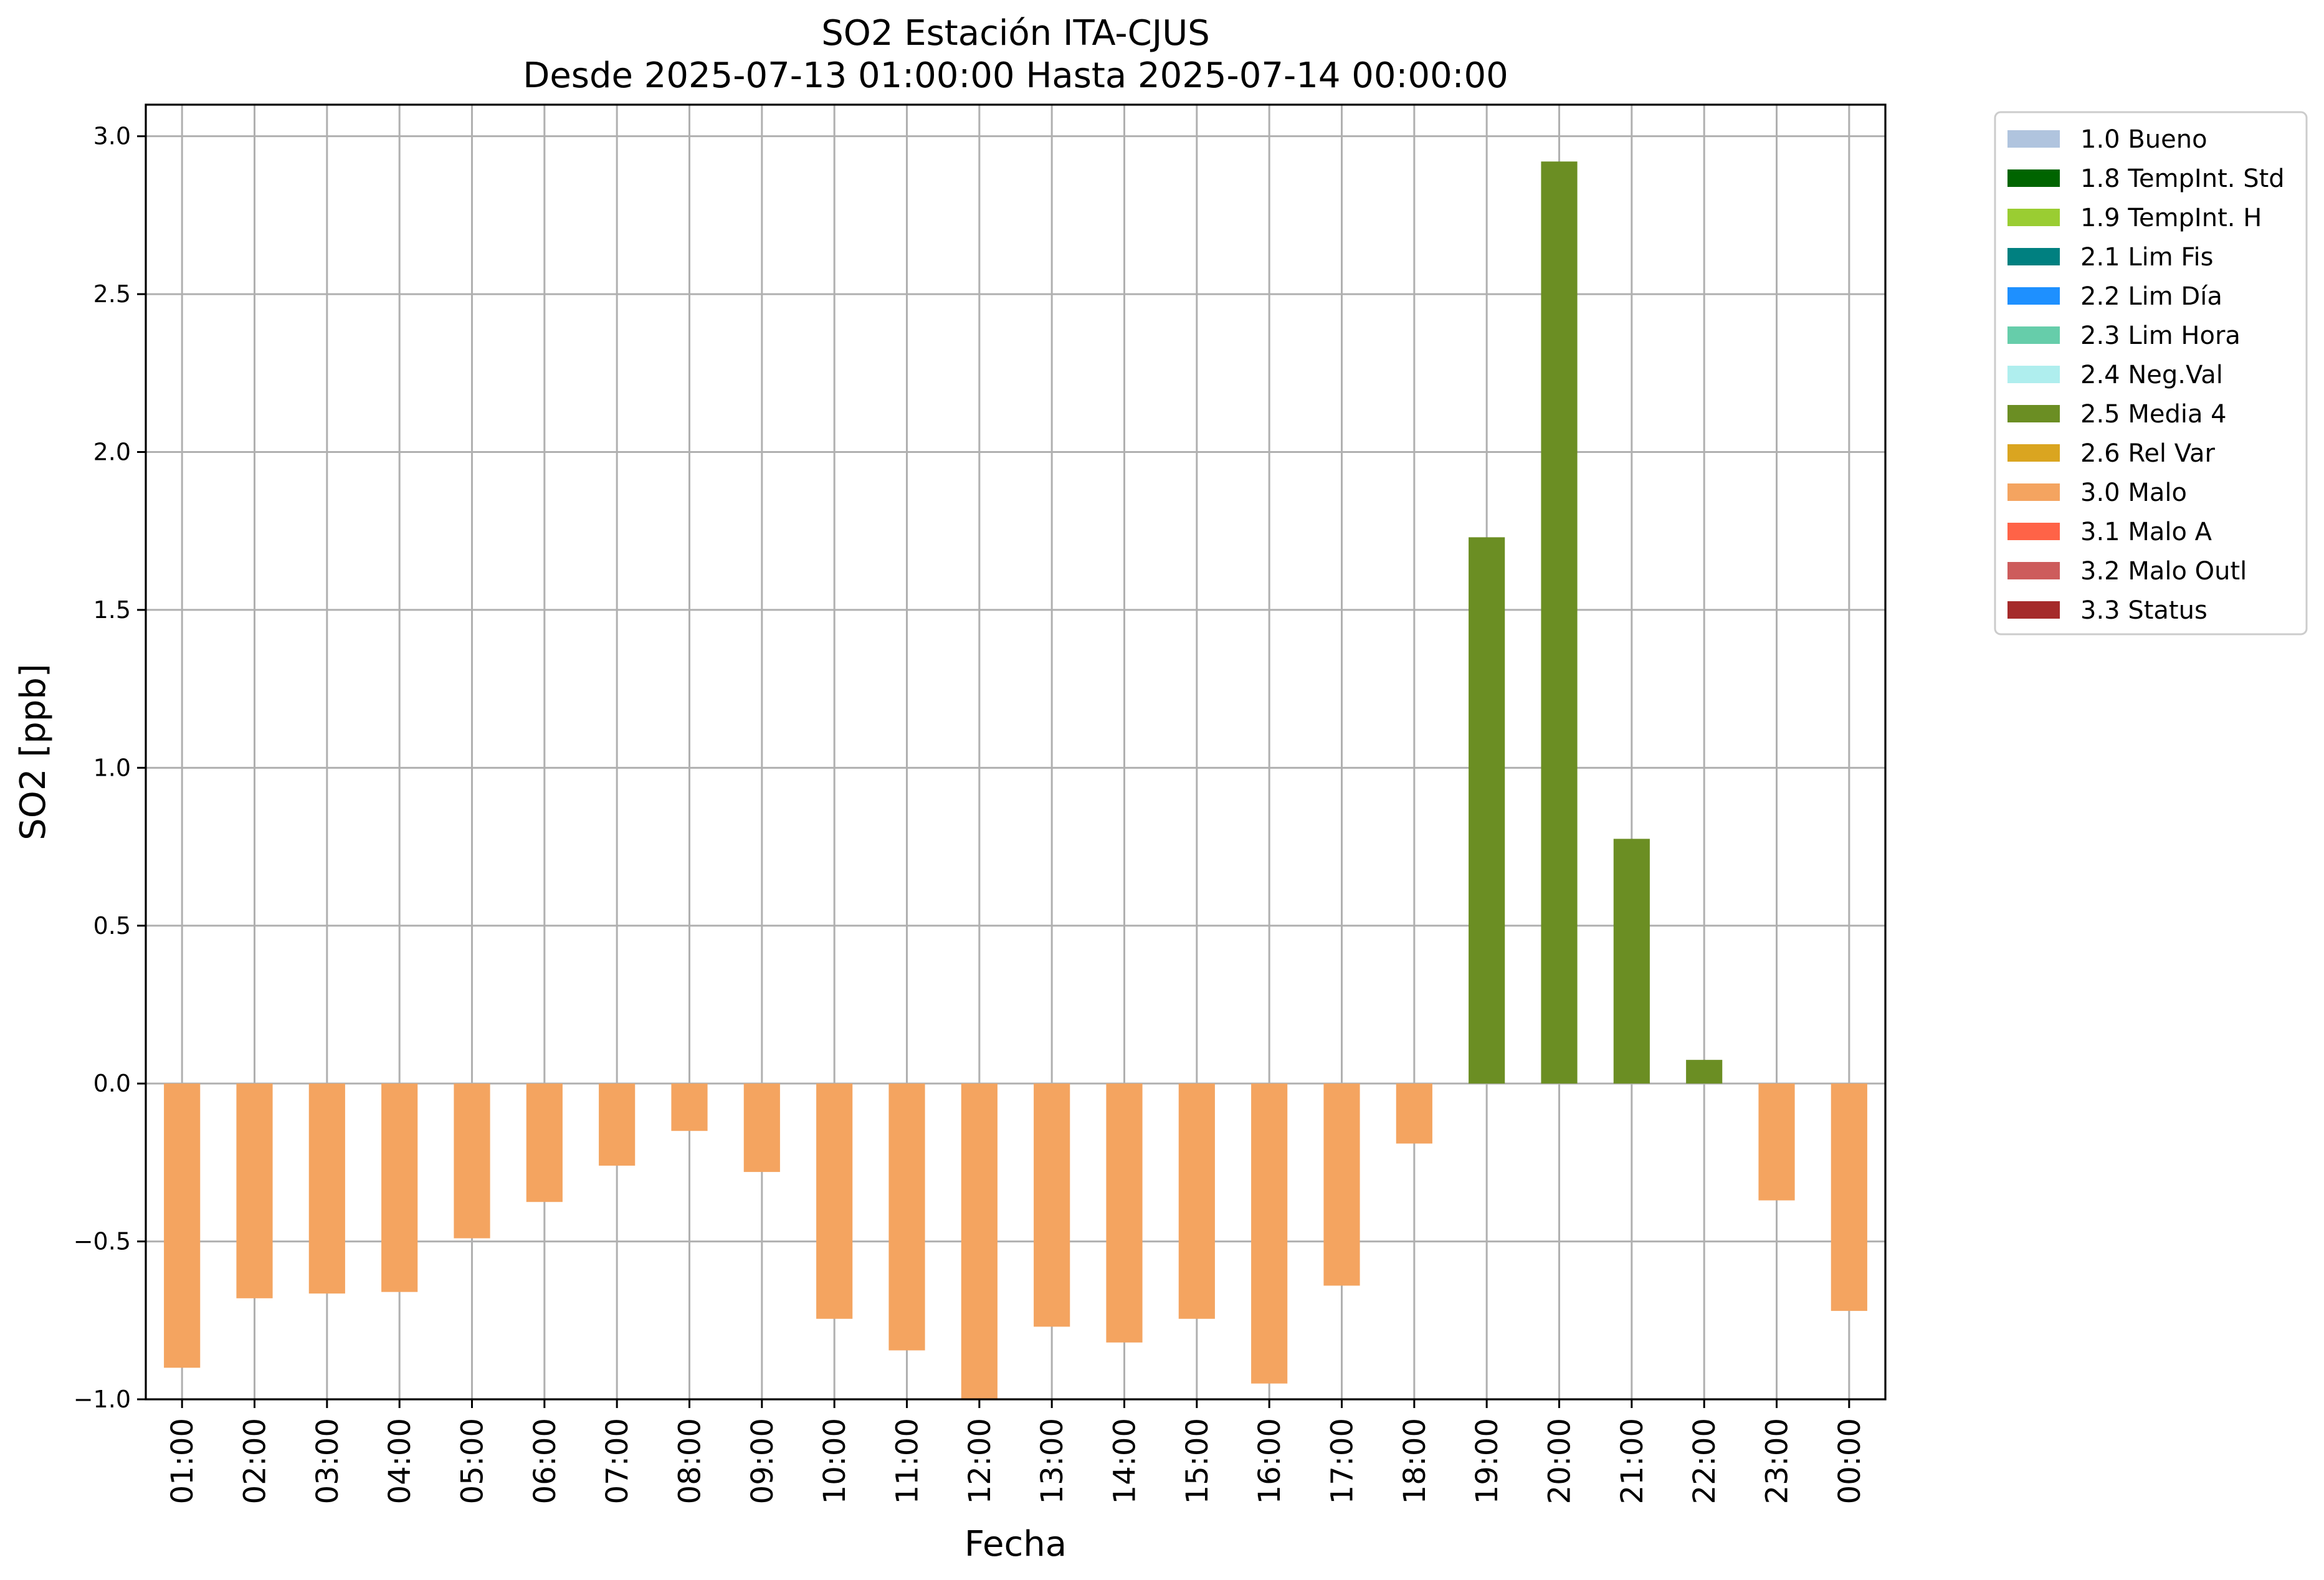 Image resolution: width=2324 pixels, height=1580 pixels. Describe the element at coordinates (2151, 296) in the screenshot. I see `legend-label: 2.2 Lim Día` at that location.